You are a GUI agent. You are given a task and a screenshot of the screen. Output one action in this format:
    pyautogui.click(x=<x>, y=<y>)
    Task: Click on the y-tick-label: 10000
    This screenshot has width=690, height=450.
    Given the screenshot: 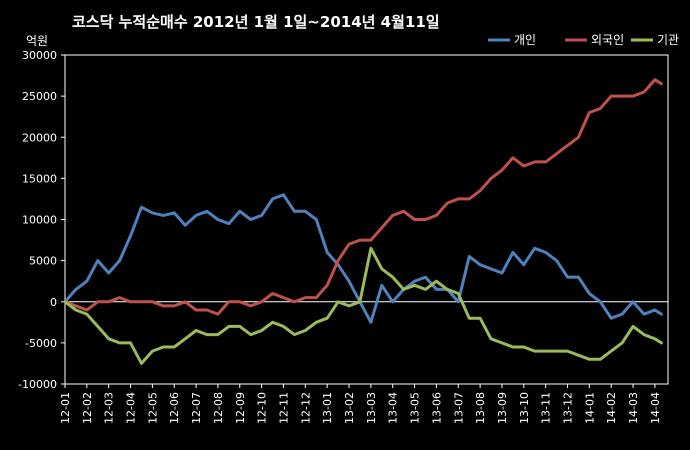 What is the action you would take?
    pyautogui.click(x=39, y=220)
    